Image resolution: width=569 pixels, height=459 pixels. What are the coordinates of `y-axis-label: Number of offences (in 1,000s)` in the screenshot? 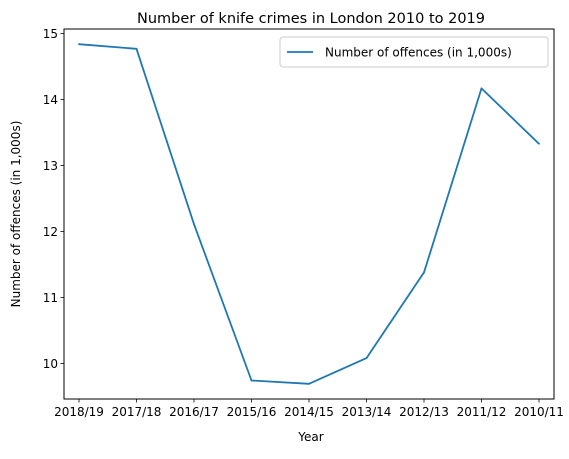 It's located at (16, 214).